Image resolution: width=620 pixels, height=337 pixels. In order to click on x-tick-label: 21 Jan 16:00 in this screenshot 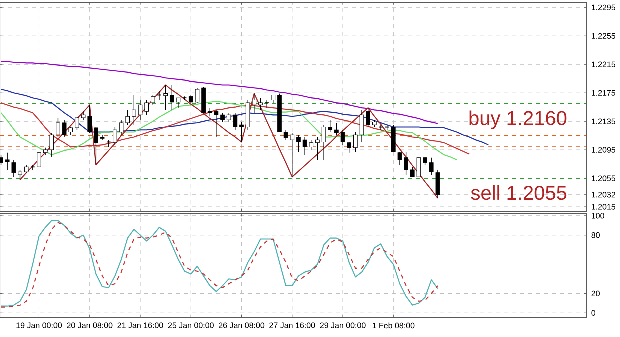, I will do `click(141, 325)`.